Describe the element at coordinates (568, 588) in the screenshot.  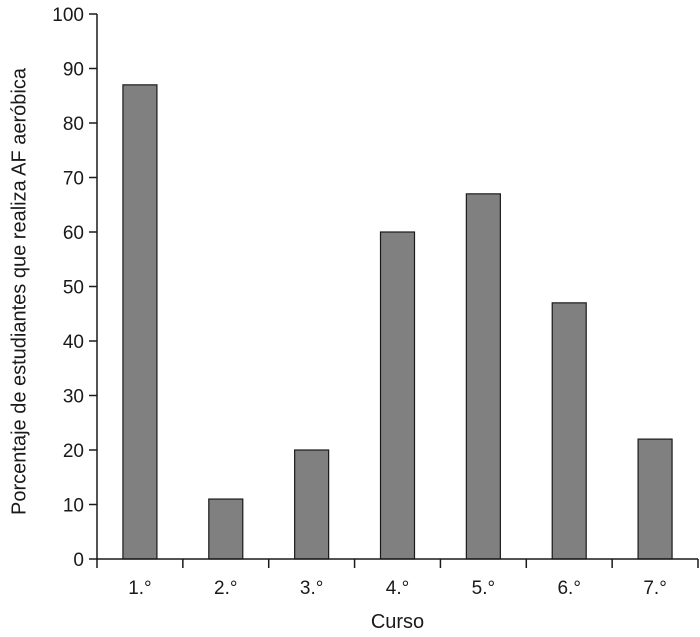
I see `x-tick-label: 6.°` at that location.